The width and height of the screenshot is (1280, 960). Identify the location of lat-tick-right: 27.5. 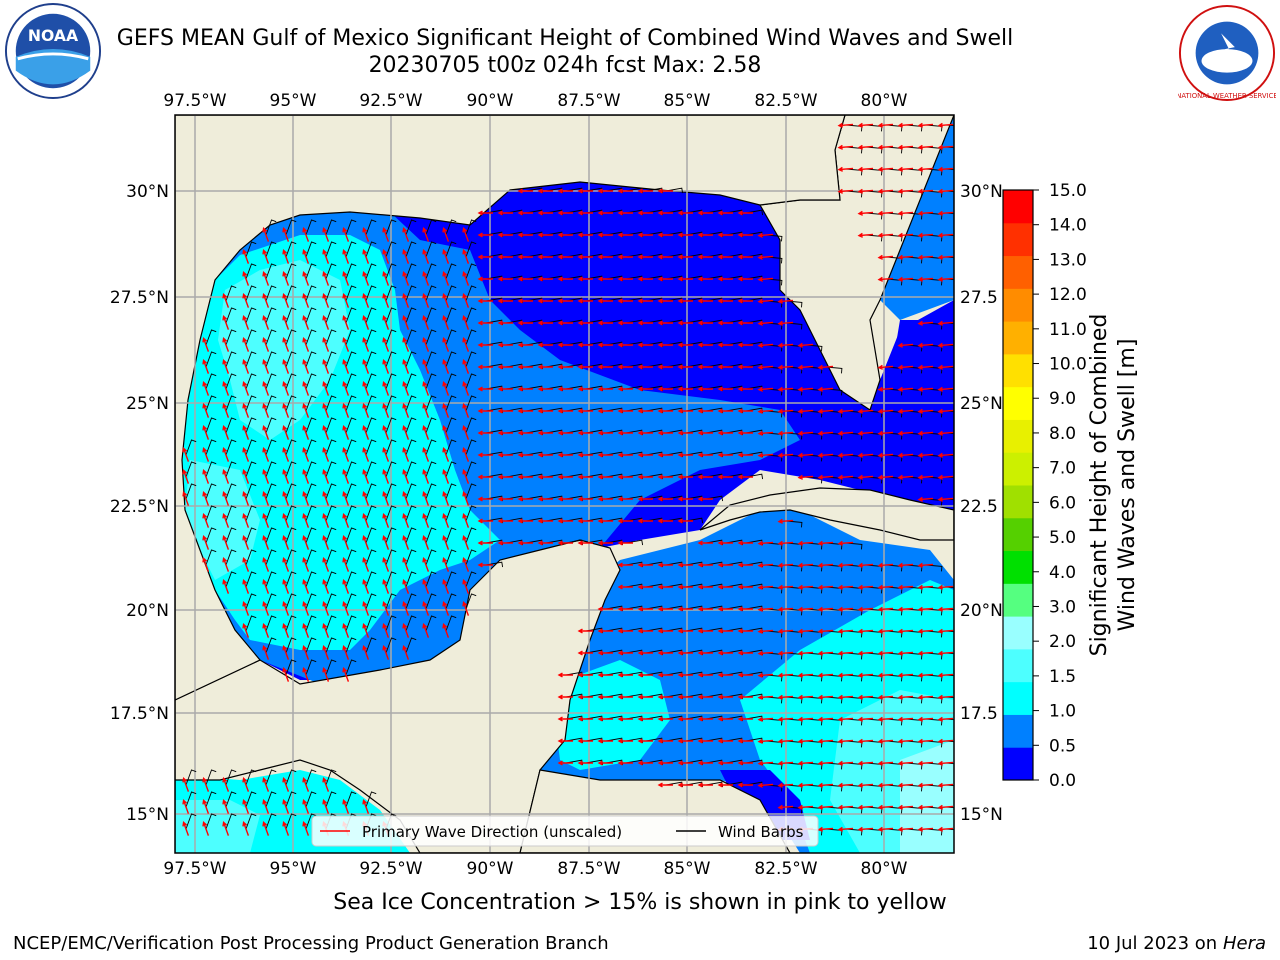
(979, 298).